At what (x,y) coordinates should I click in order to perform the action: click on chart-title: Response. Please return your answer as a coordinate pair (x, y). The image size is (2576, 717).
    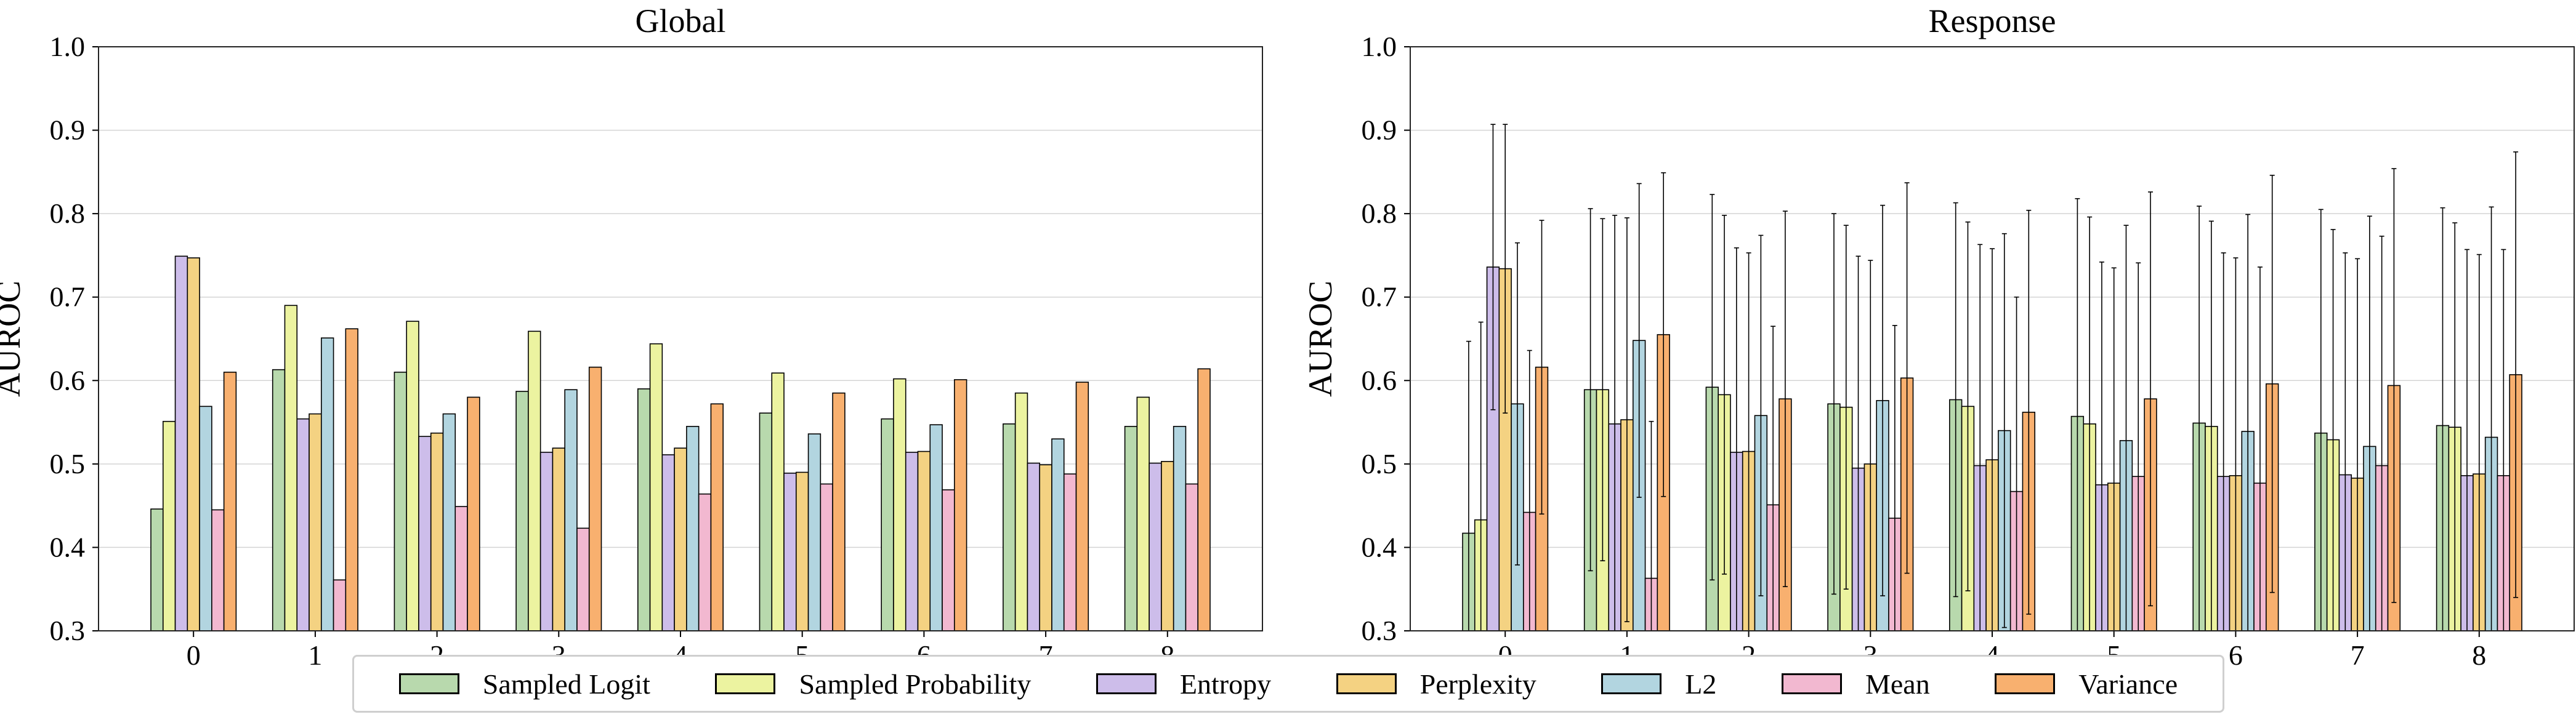
    Looking at the image, I should click on (1992, 20).